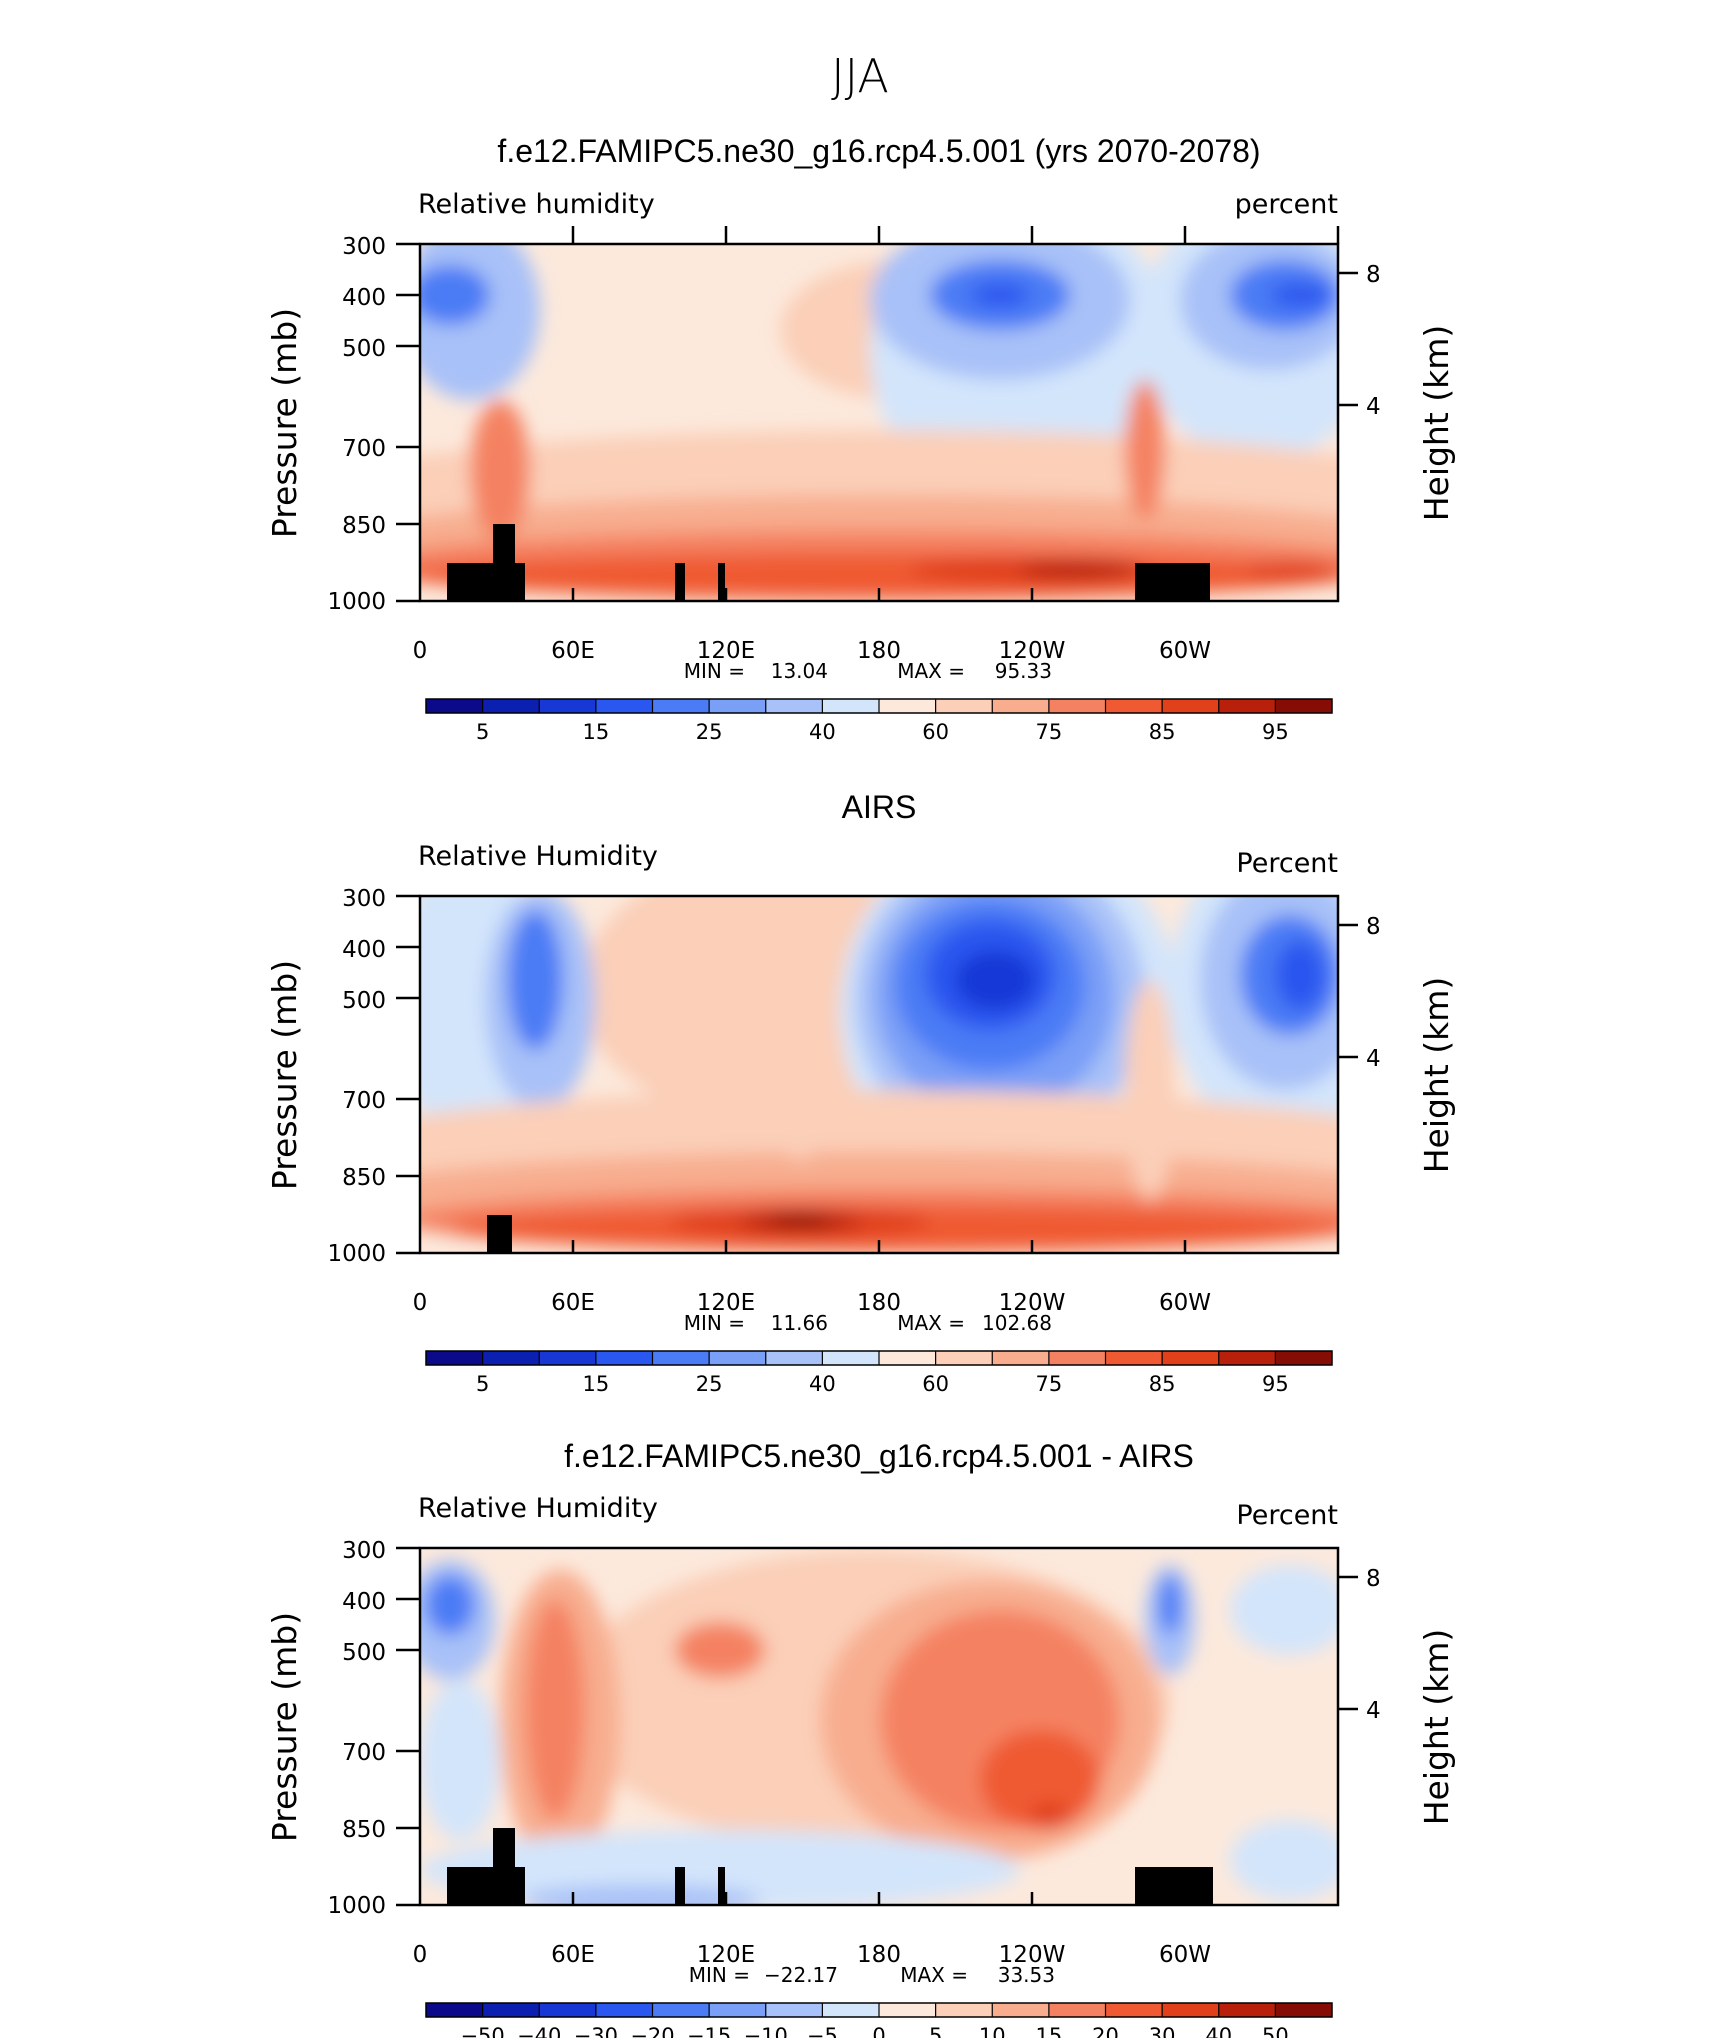  Describe the element at coordinates (879, 2020) in the screenshot. I see `colorbar: −50 −40 −30 −20 −15 −10 −5 0 5 10 15 20 30 40 50` at that location.